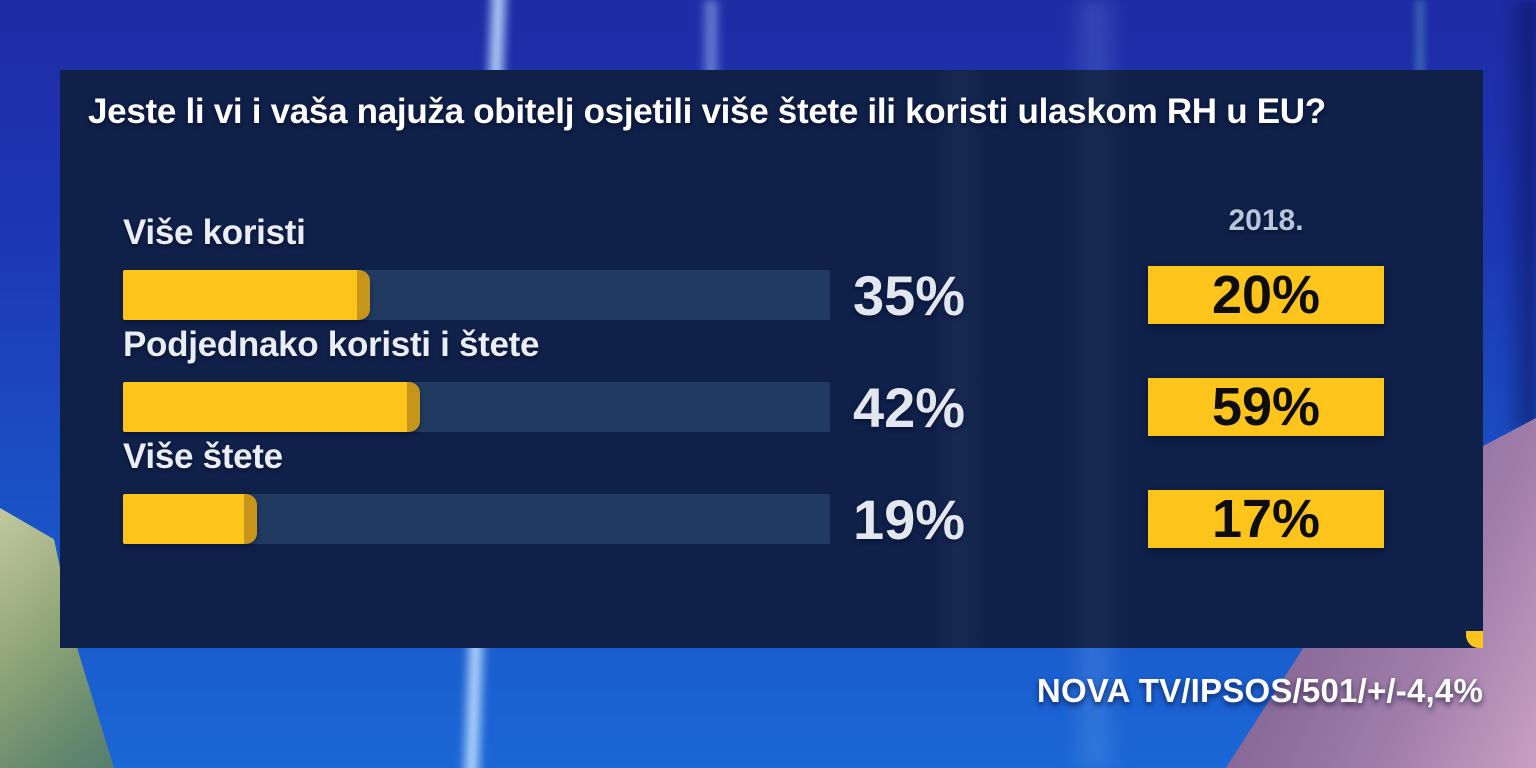 This screenshot has width=1536, height=768. Describe the element at coordinates (1266, 519) in the screenshot. I see `year-value-box: 17%` at that location.